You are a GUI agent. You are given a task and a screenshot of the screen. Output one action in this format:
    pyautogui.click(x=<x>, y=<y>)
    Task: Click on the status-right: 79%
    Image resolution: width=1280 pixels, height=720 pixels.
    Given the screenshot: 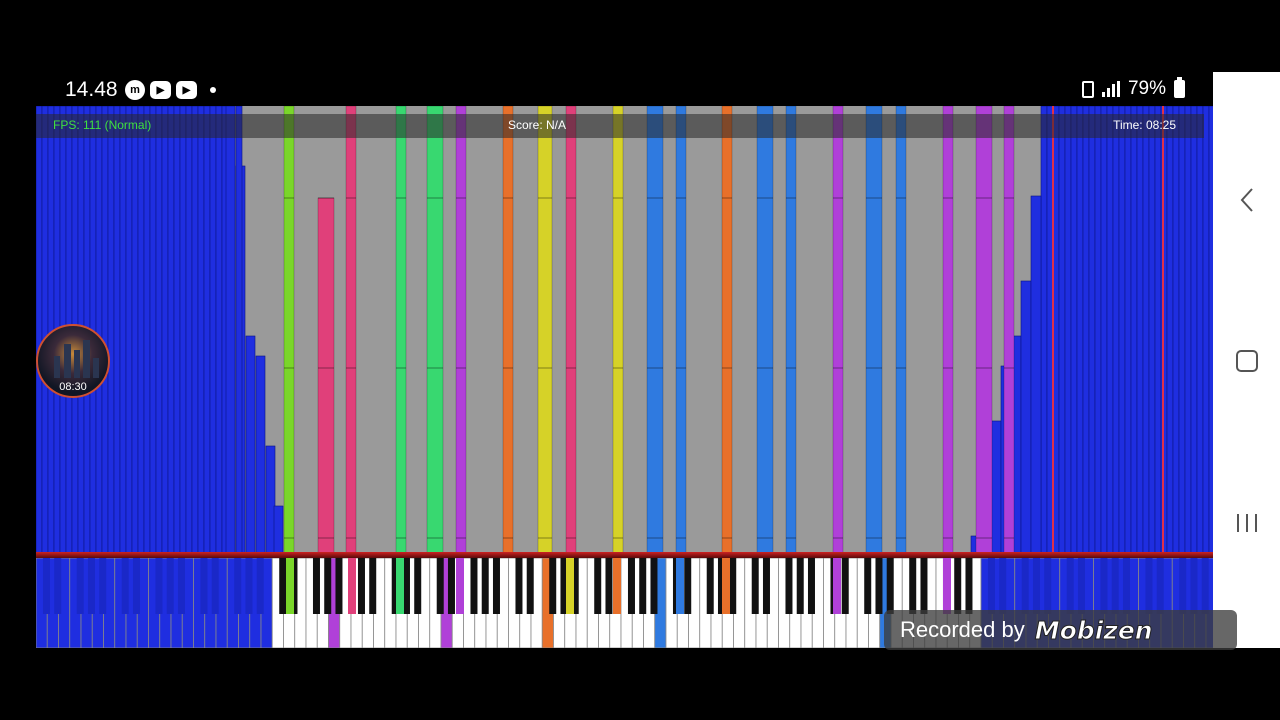 What is the action you would take?
    pyautogui.click(x=1133, y=88)
    